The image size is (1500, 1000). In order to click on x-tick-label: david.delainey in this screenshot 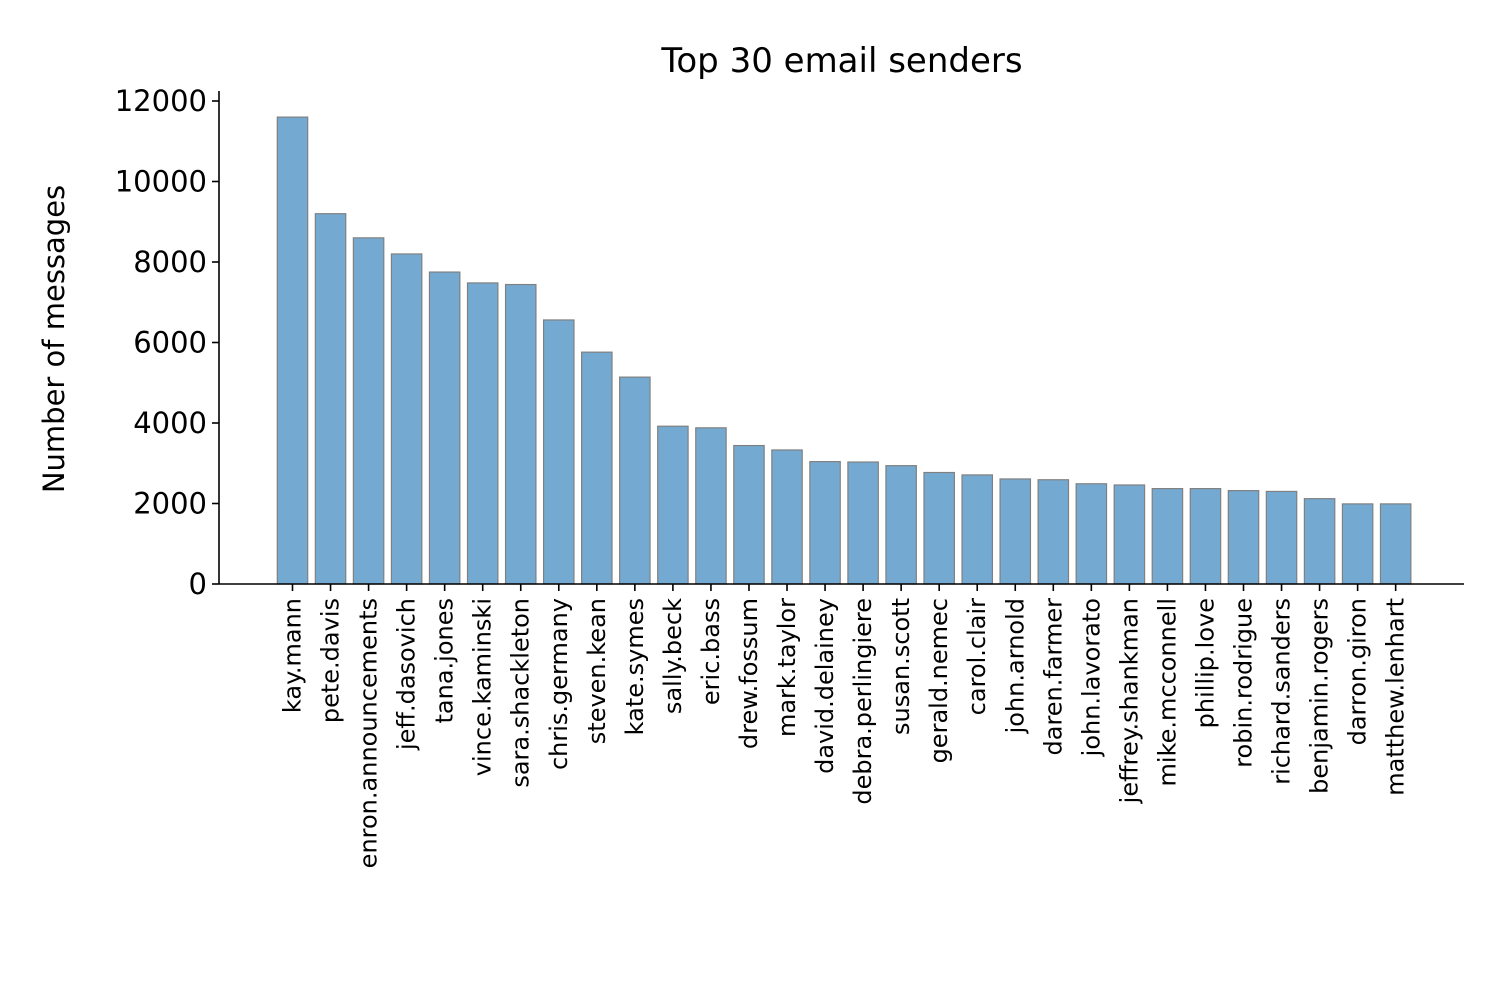, I will do `click(825, 686)`.